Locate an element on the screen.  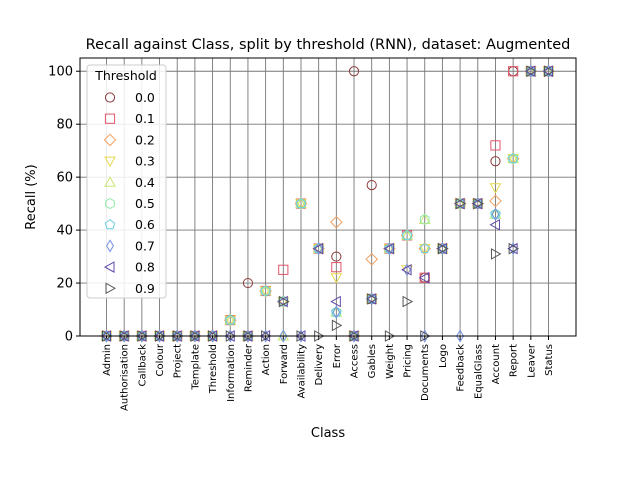
y-tick-label: 80 is located at coordinates (64, 125).